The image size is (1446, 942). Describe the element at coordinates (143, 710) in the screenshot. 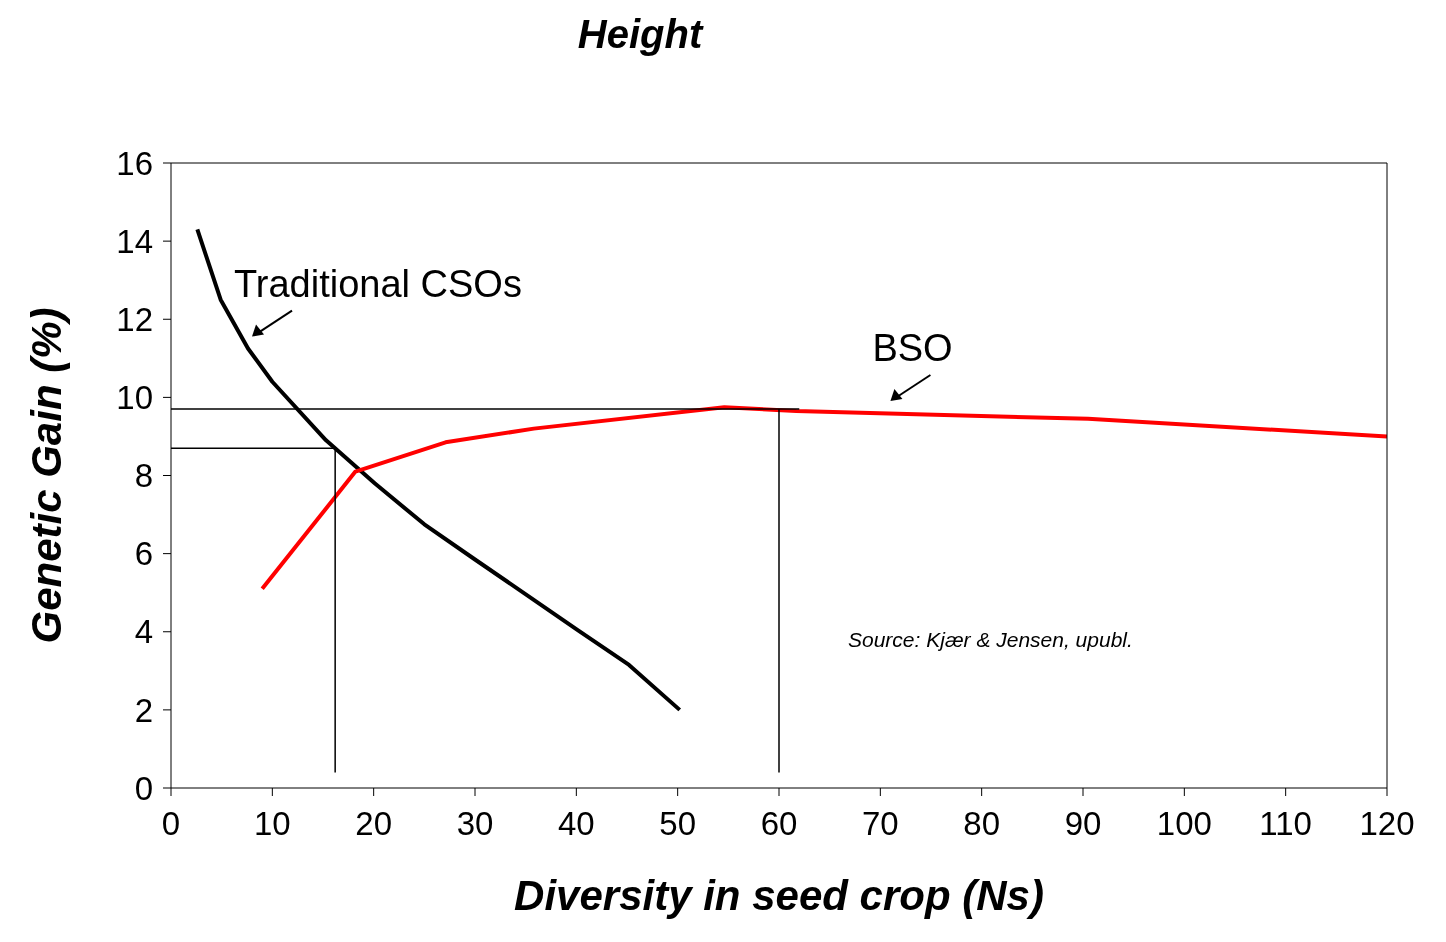

I see `y-tick-label: 2` at that location.